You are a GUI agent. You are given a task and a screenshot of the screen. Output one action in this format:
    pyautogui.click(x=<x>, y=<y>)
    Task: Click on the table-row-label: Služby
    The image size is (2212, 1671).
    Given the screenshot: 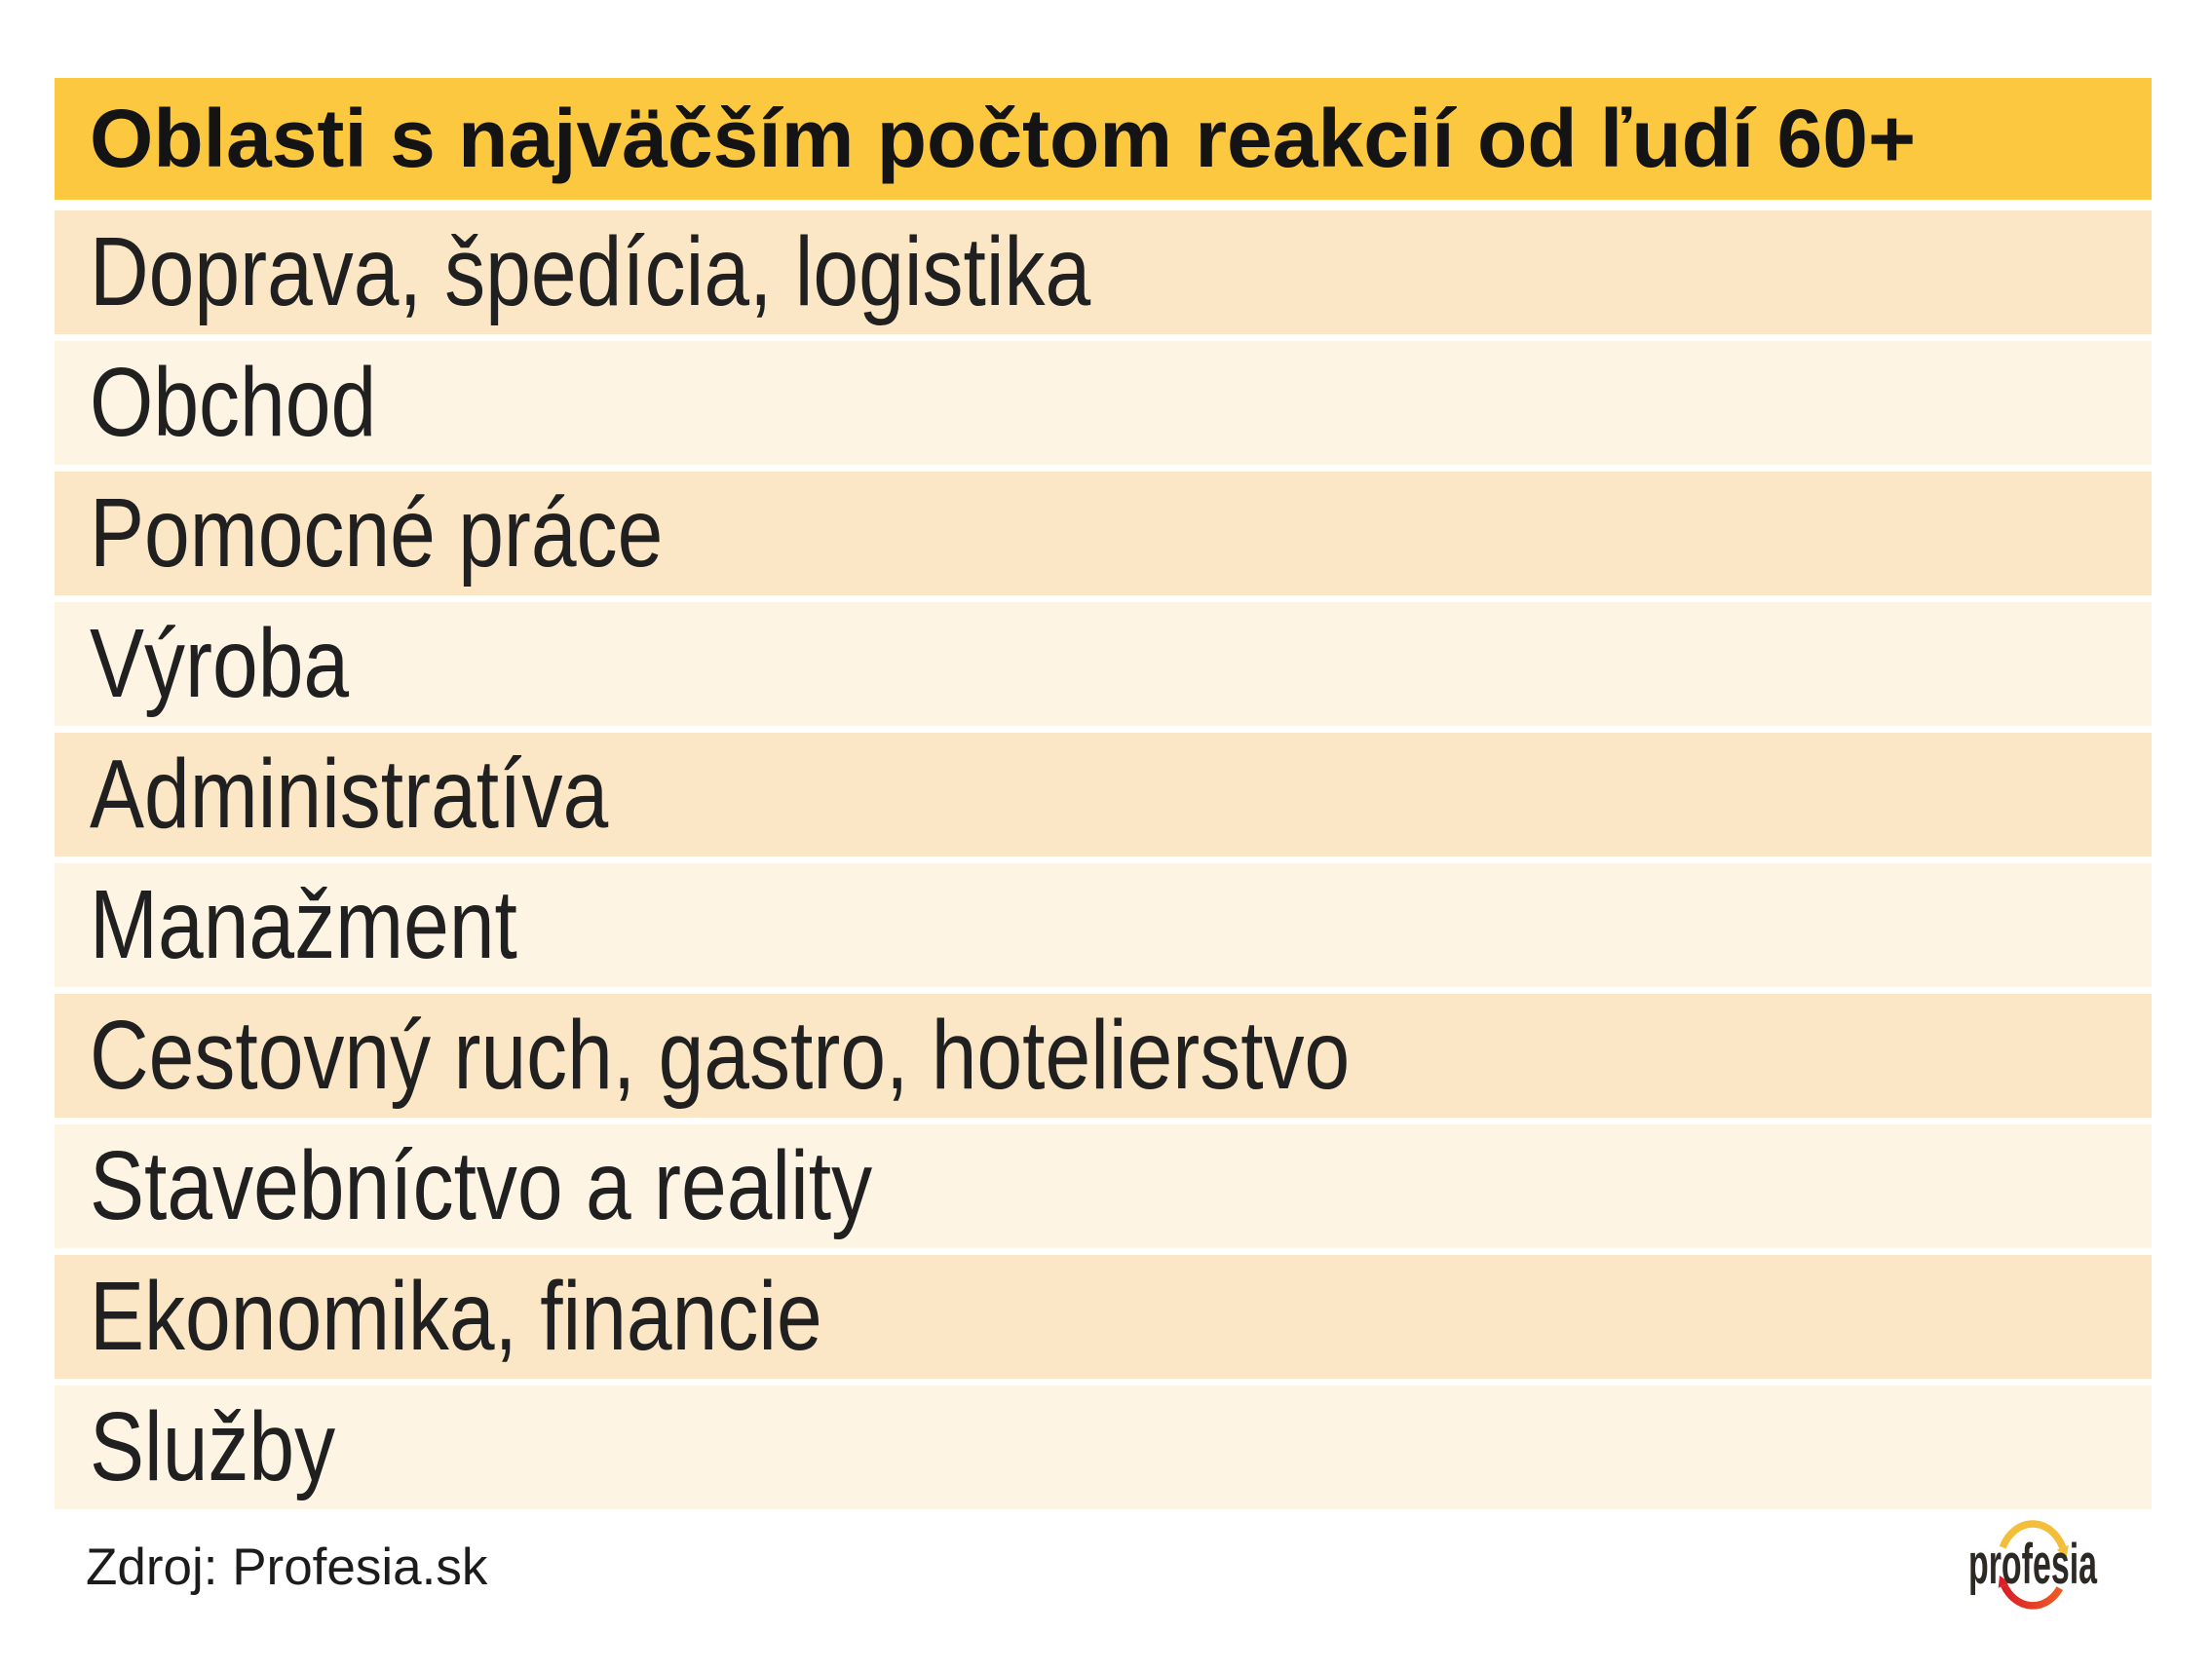 What is the action you would take?
    pyautogui.click(x=213, y=1446)
    